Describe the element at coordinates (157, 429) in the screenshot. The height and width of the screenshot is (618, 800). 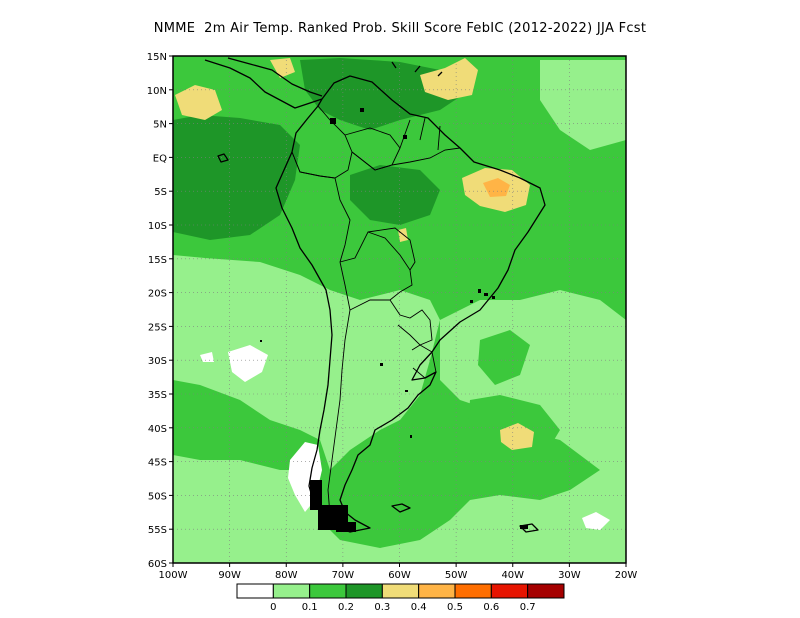
I see `lat-tick-label: 40S` at that location.